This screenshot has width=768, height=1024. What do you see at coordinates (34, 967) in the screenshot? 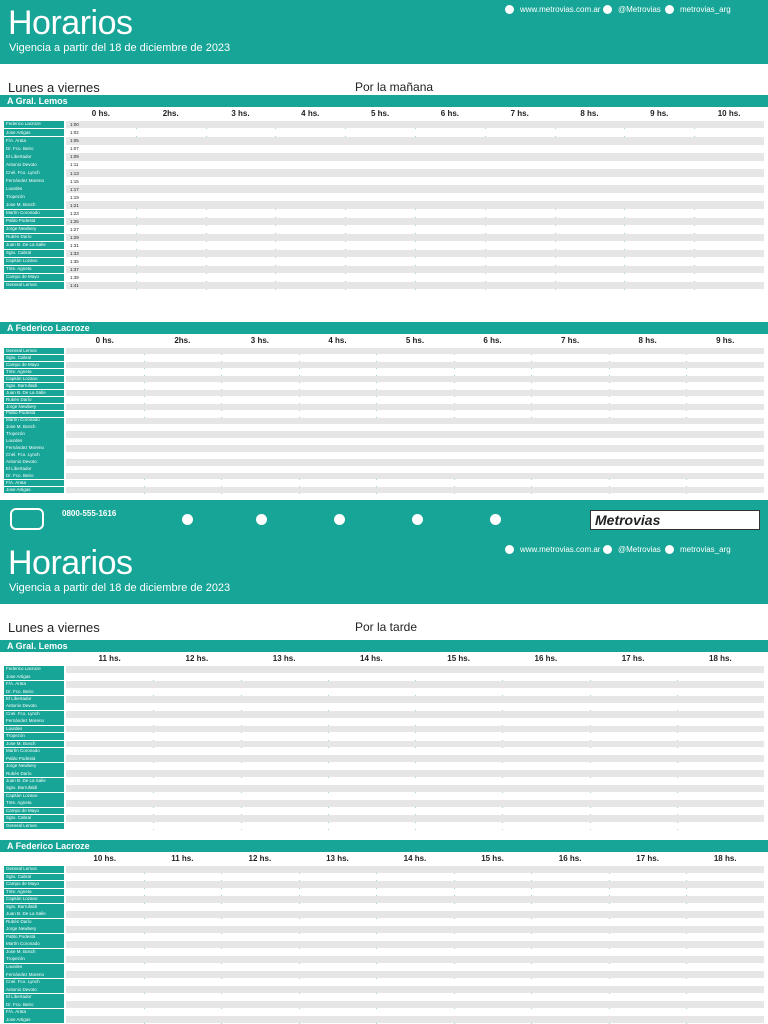
I see `station: Lourdes` at bounding box center [34, 967].